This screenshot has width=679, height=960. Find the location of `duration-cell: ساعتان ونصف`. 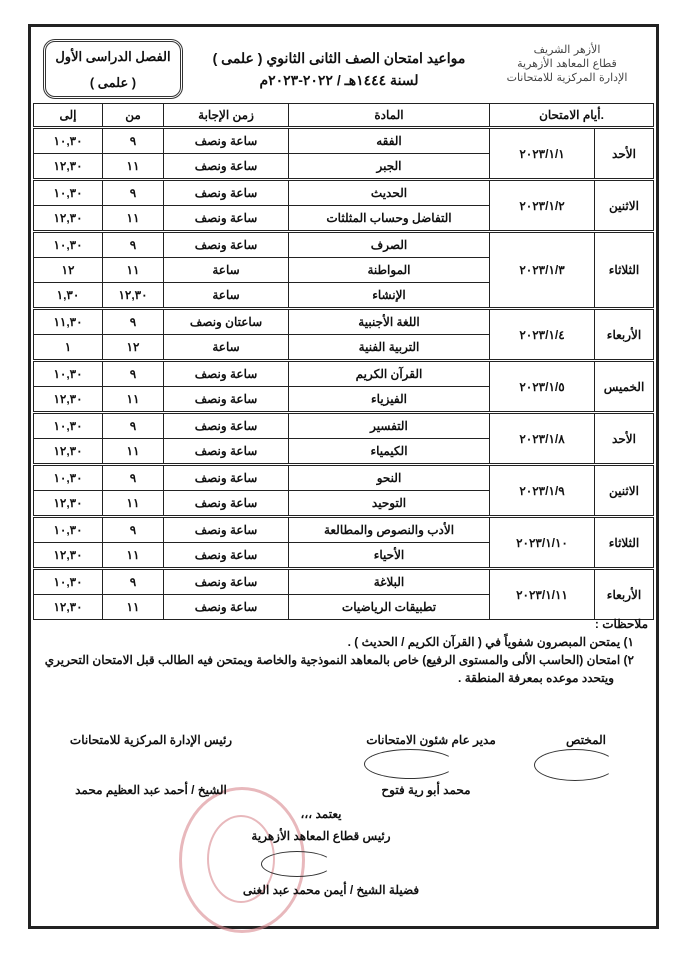

duration-cell: ساعتان ونصف is located at coordinates (226, 321).